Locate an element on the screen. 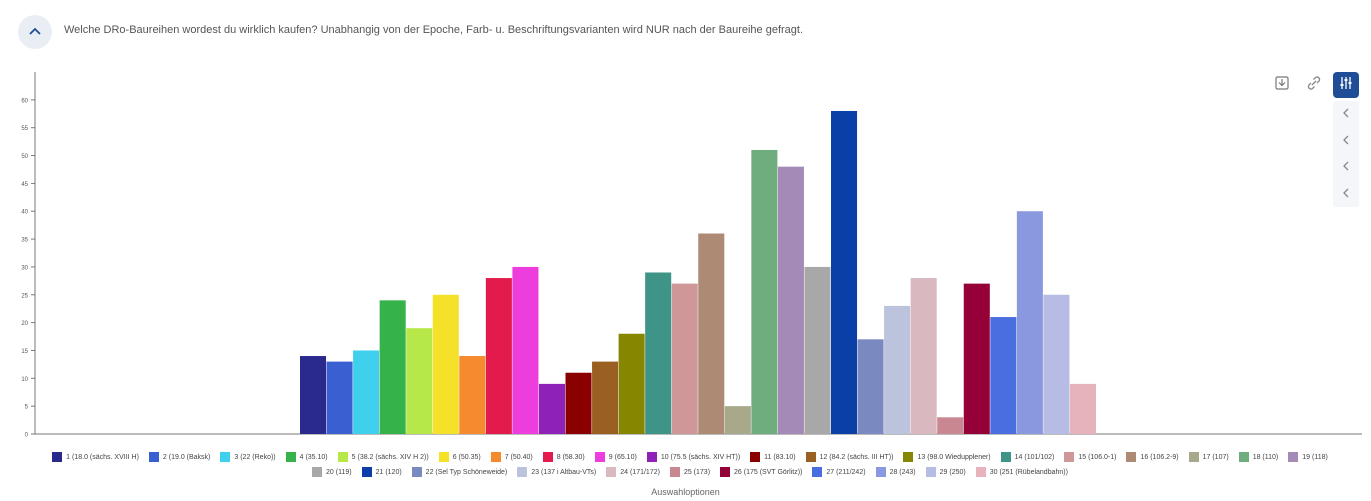  legend-item: 27 (211/242) is located at coordinates (839, 472).